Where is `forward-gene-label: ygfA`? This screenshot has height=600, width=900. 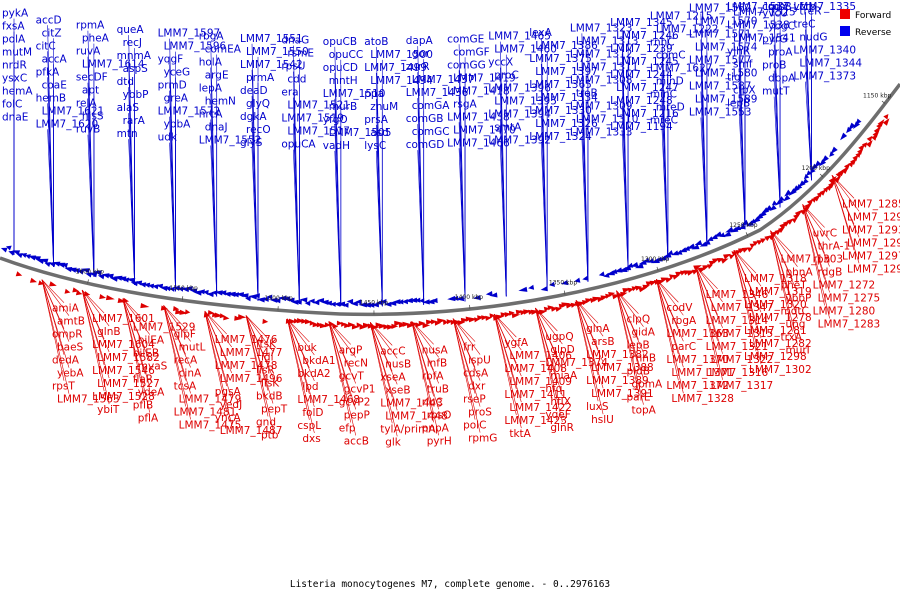 forward-gene-label: ygfA is located at coordinates (516, 343).